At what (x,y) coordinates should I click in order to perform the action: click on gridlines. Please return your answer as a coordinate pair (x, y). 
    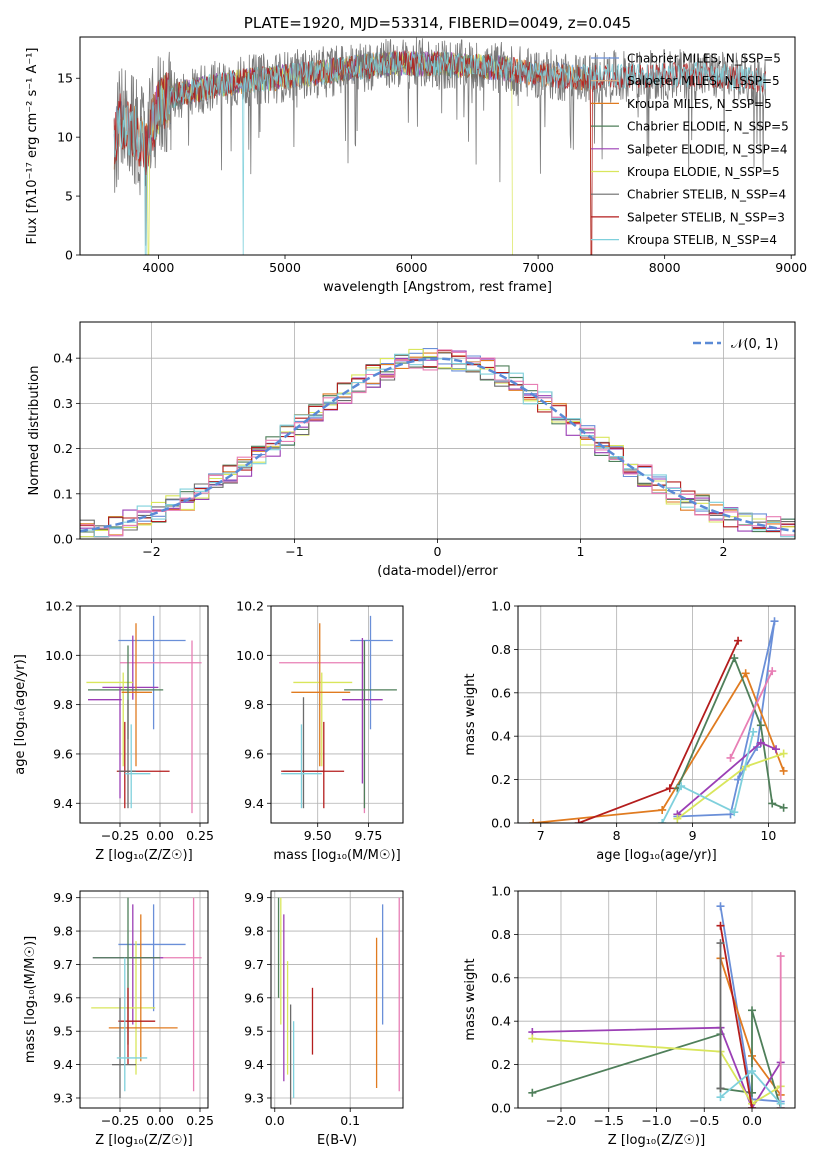
    Looking at the image, I should click on (337, 714).